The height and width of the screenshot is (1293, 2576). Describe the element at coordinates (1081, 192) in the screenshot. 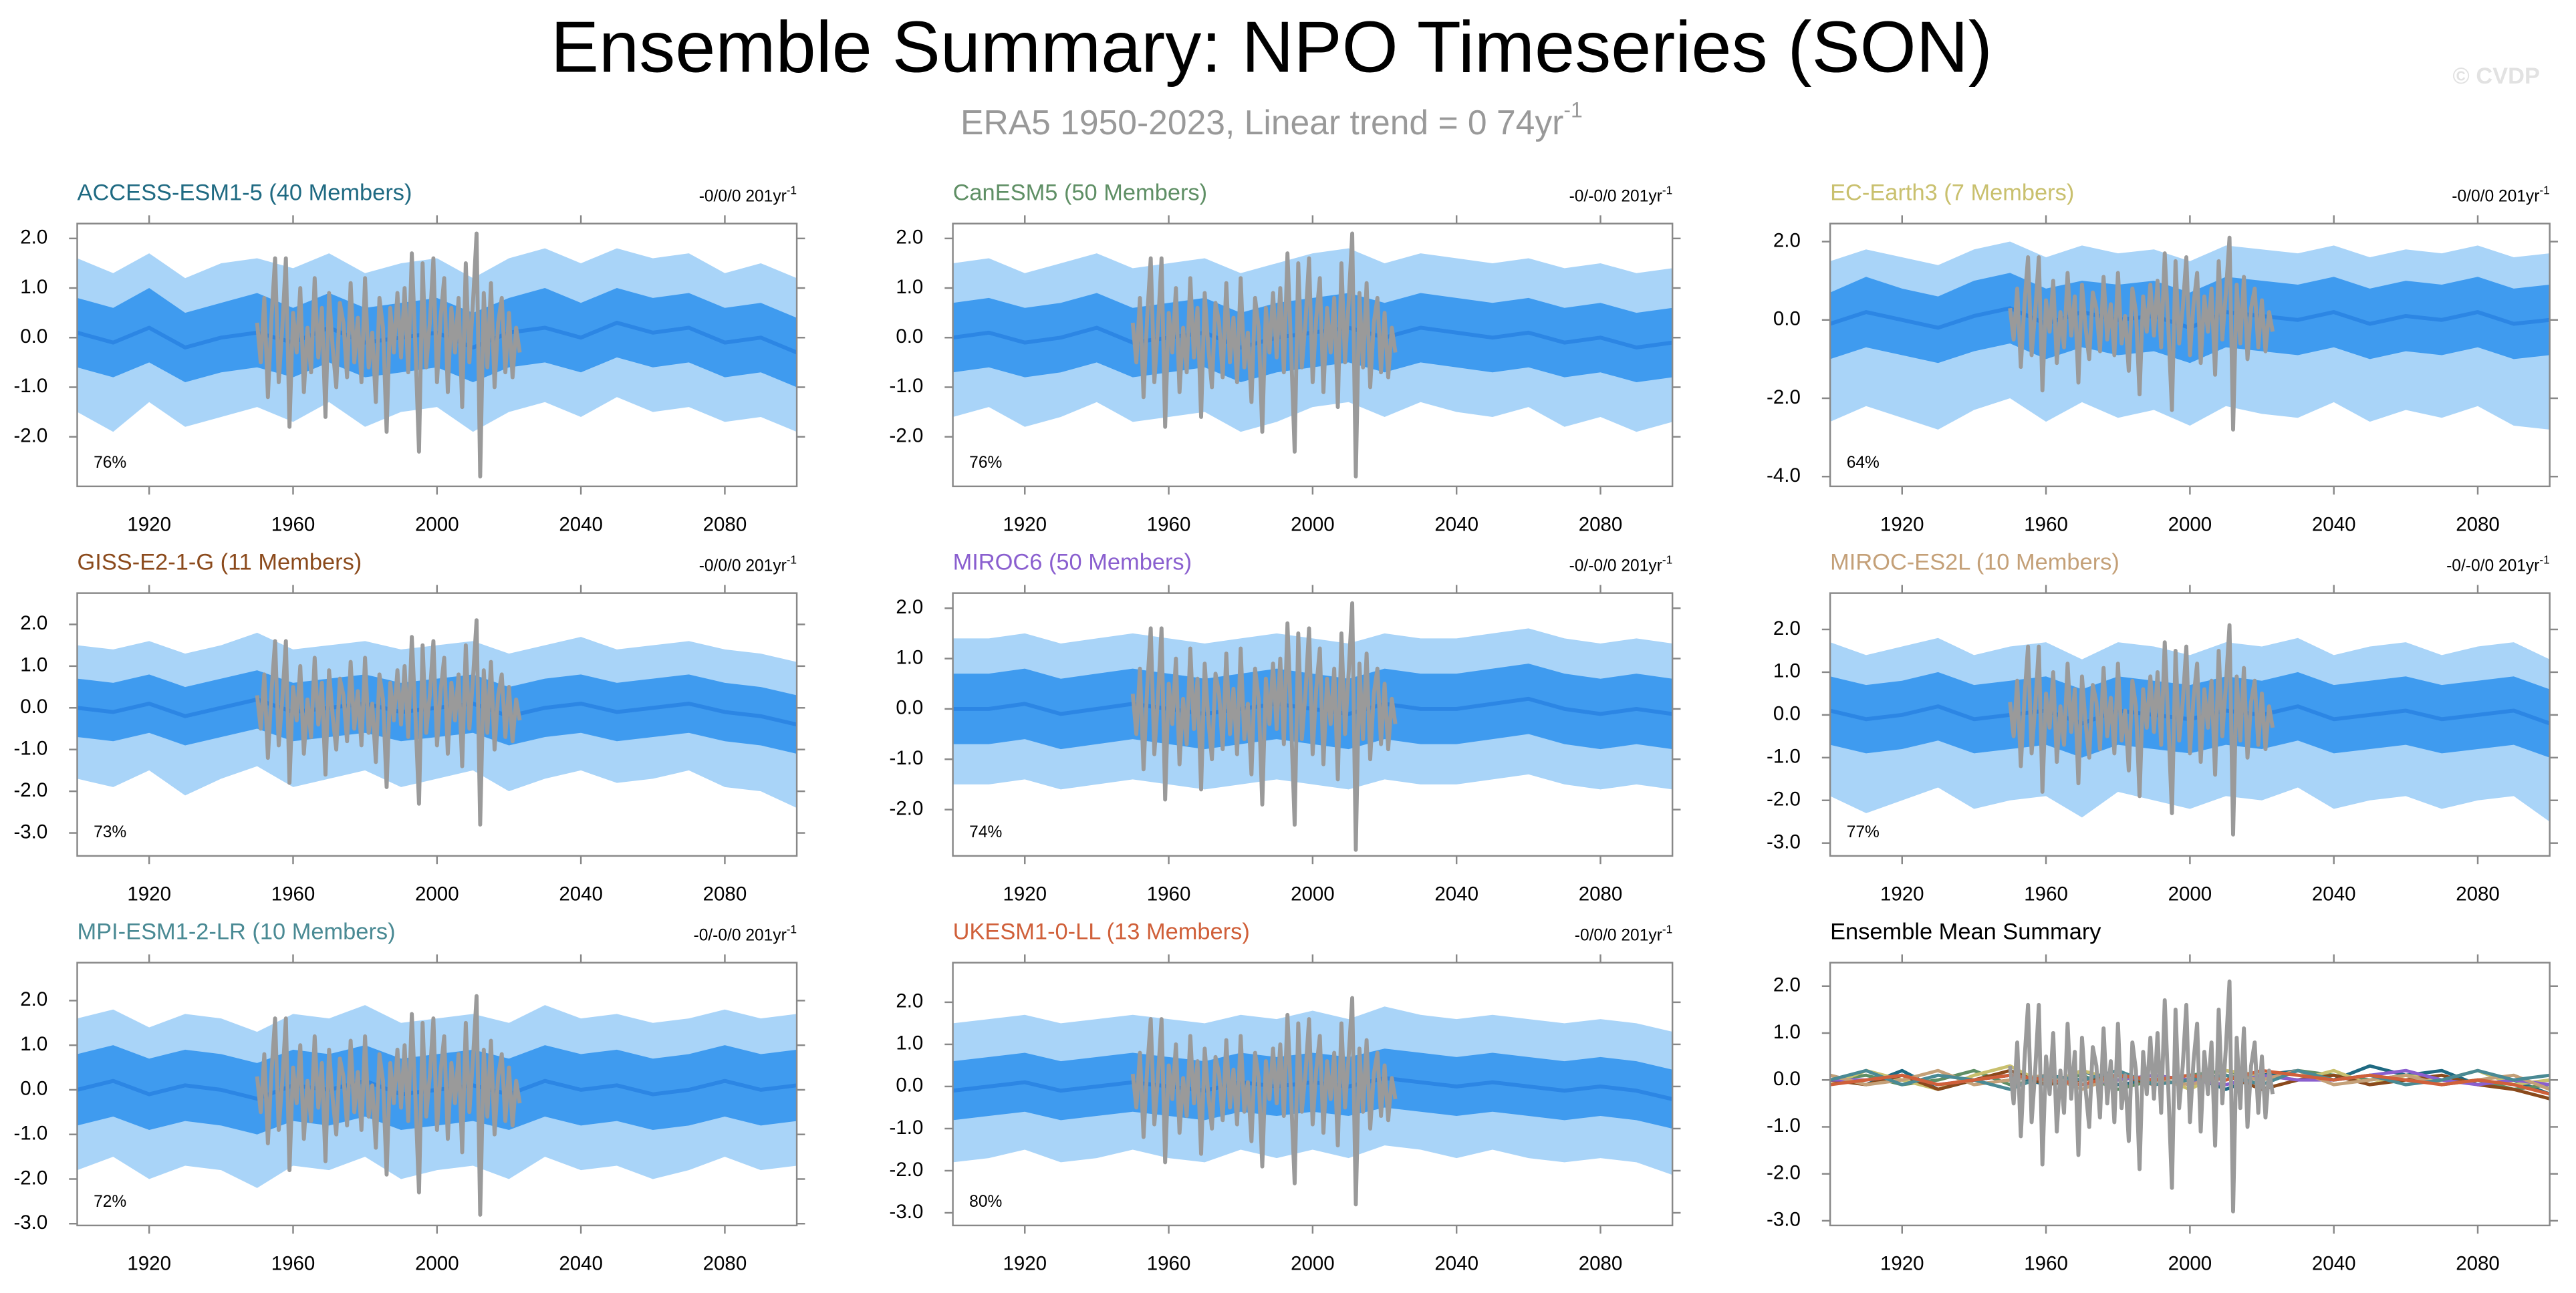

I see `panel-title: CanESM5 (50 Members)` at that location.